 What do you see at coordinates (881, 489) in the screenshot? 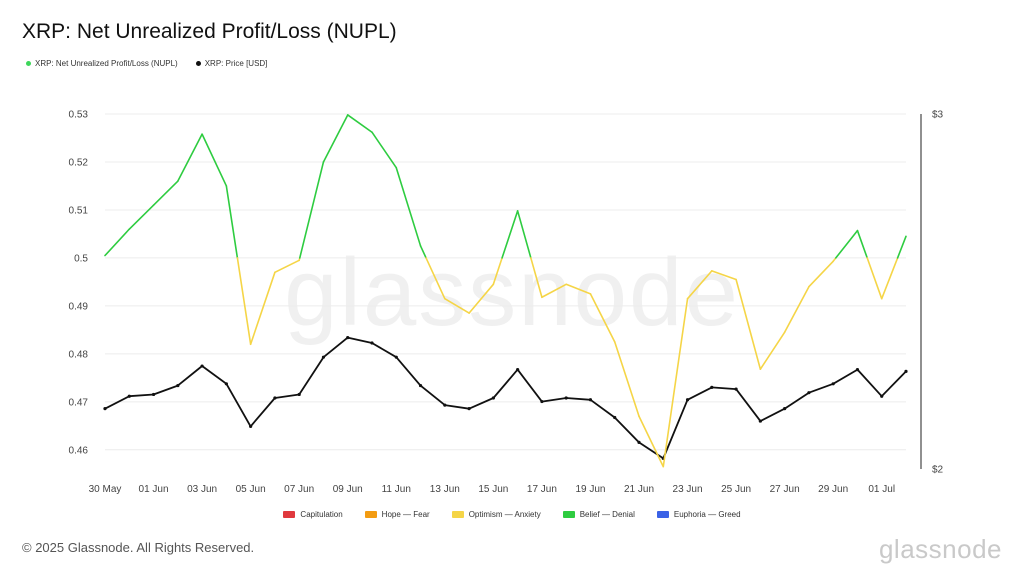
I see `x-tick-label: 01 Jul` at bounding box center [881, 489].